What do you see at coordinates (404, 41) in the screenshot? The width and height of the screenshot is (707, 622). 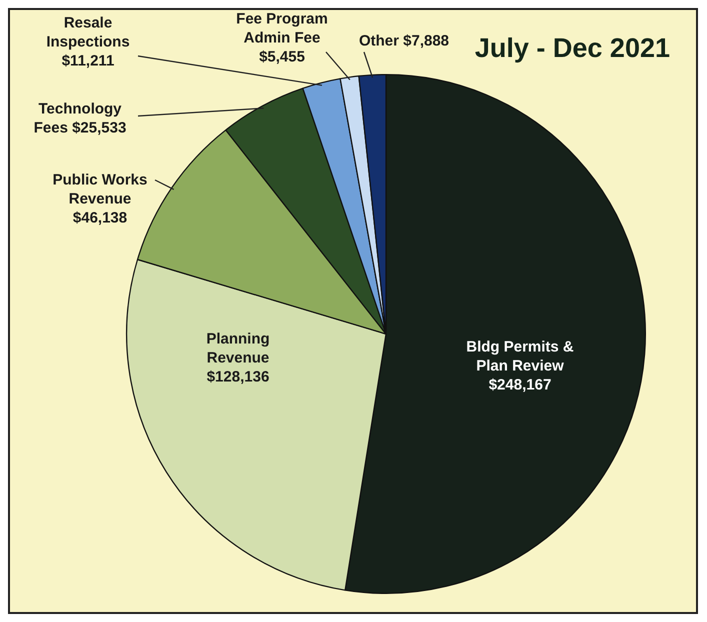 I see `slice-label: Other $7,888` at bounding box center [404, 41].